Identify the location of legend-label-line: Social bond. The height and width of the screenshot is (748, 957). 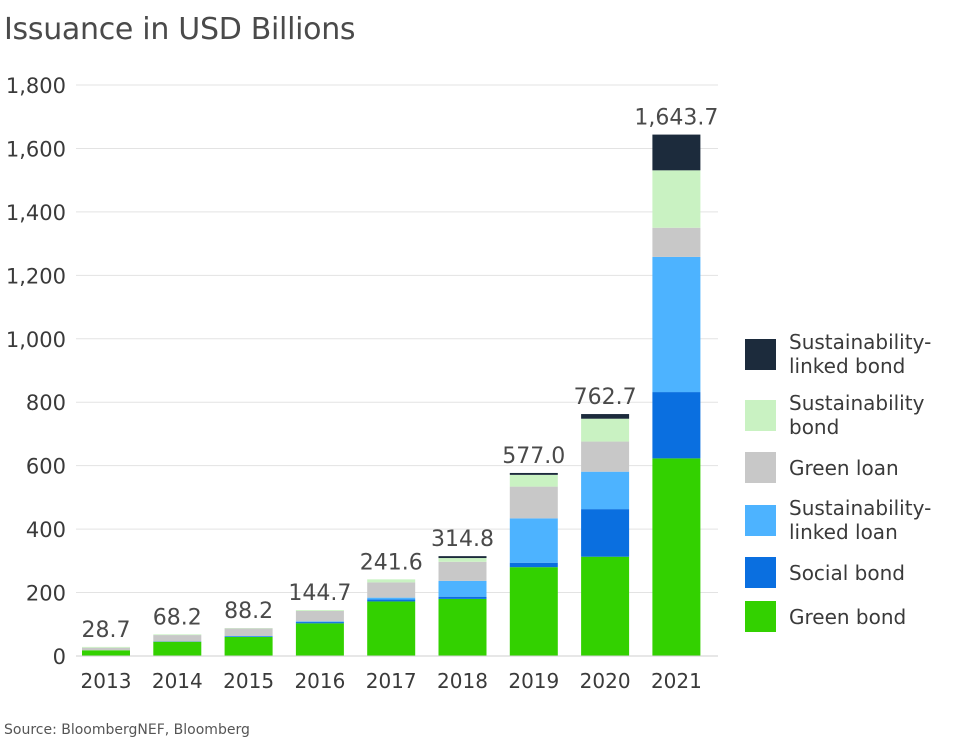
(847, 572).